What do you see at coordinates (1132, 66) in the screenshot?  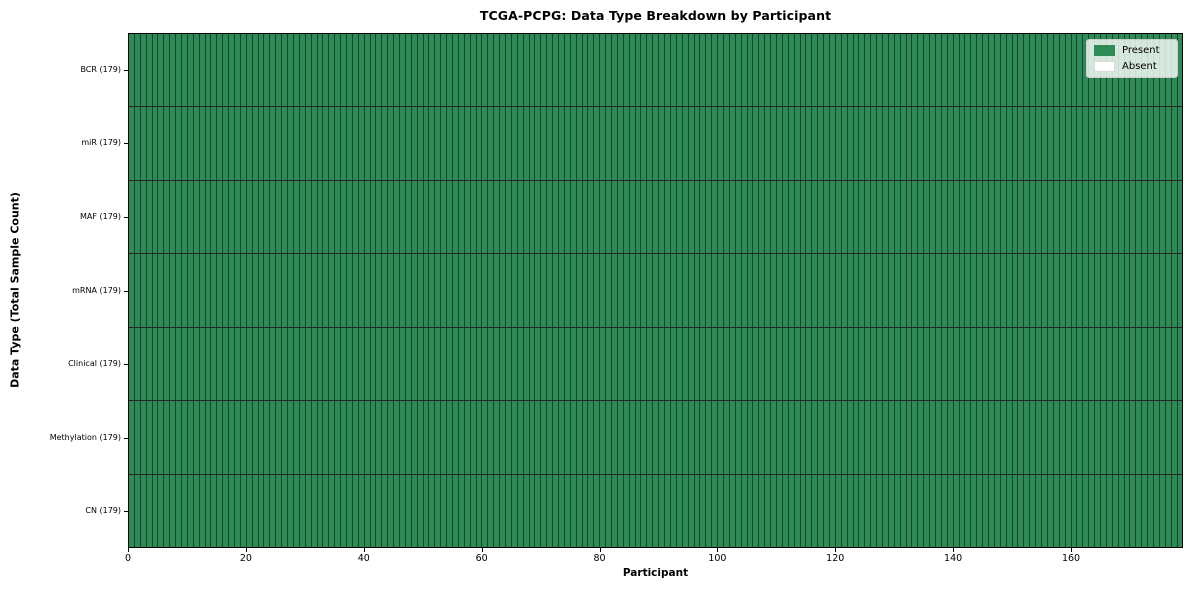 I see `legend-item-absent: Absent` at bounding box center [1132, 66].